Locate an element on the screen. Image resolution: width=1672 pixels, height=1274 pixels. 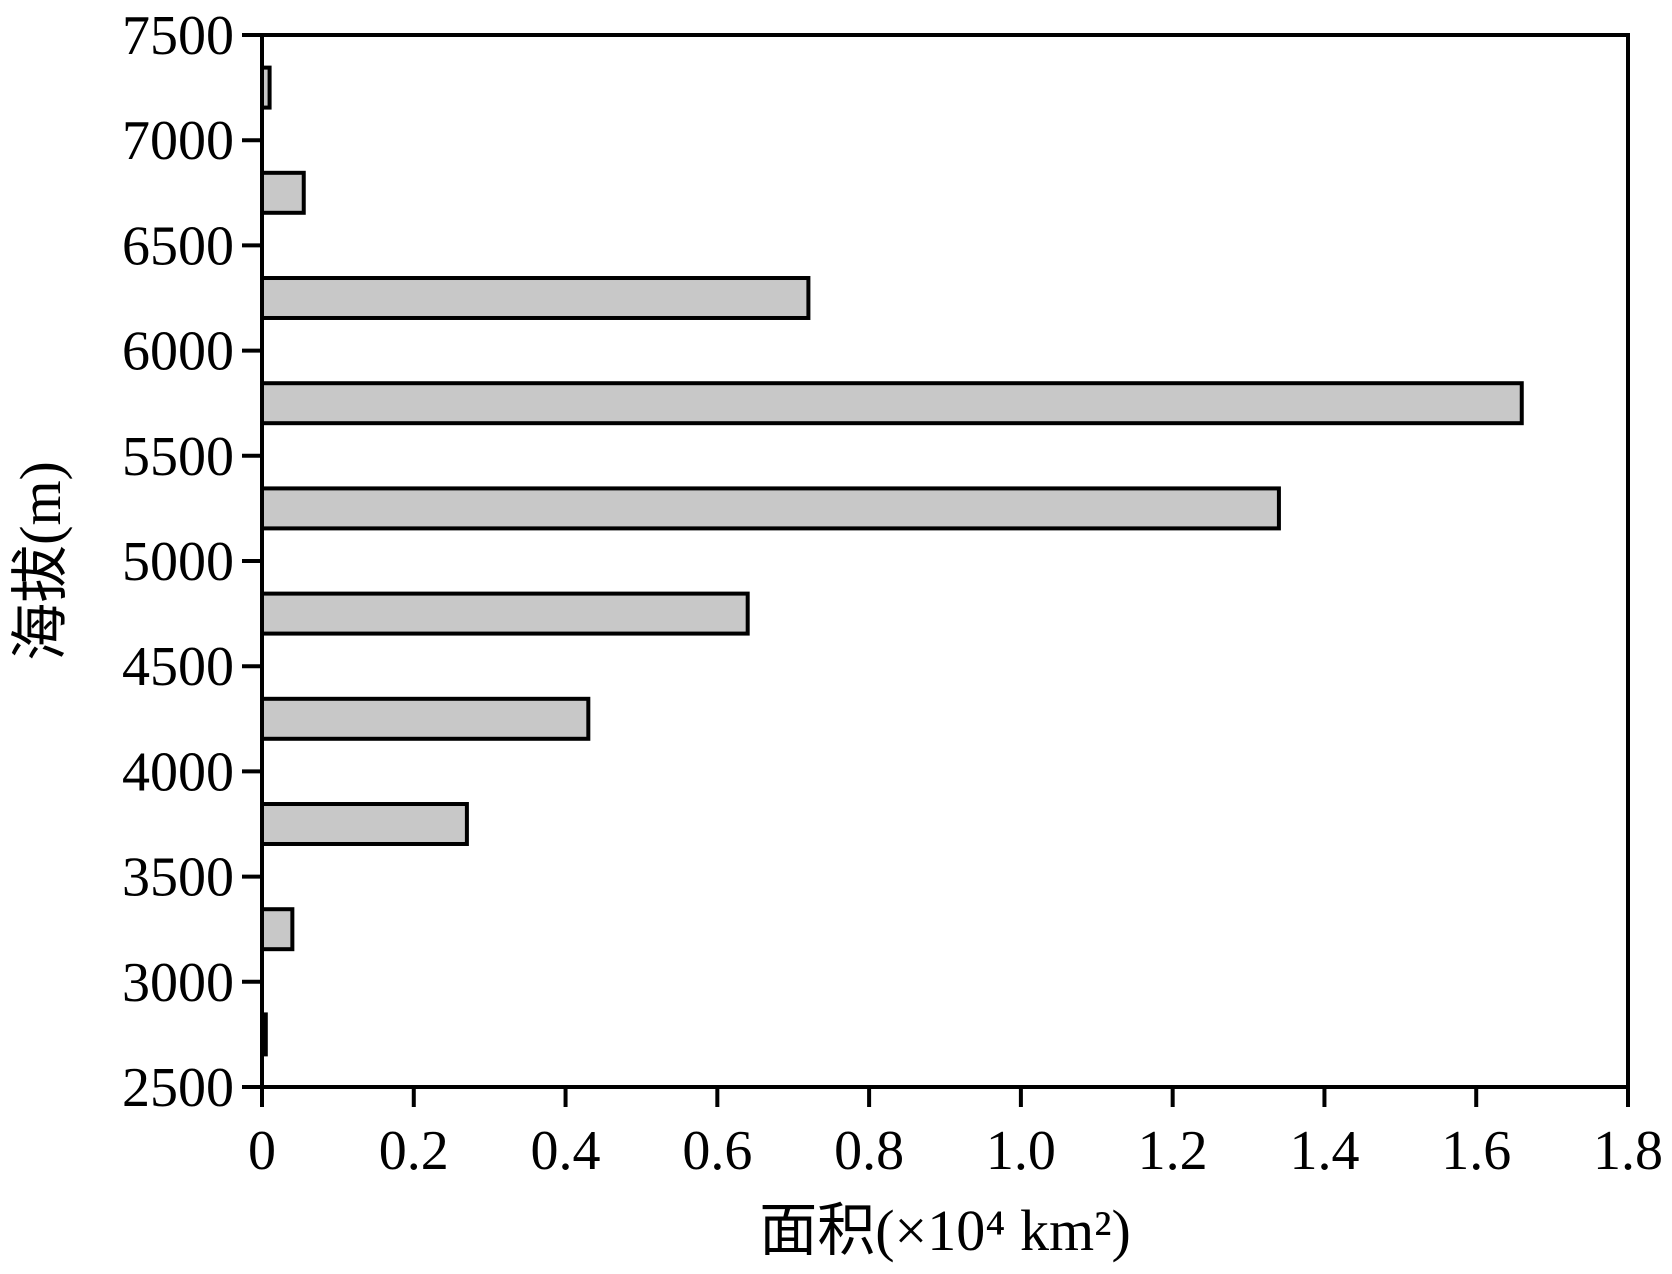
y-tick-label-5: 5000 is located at coordinates (178, 562).